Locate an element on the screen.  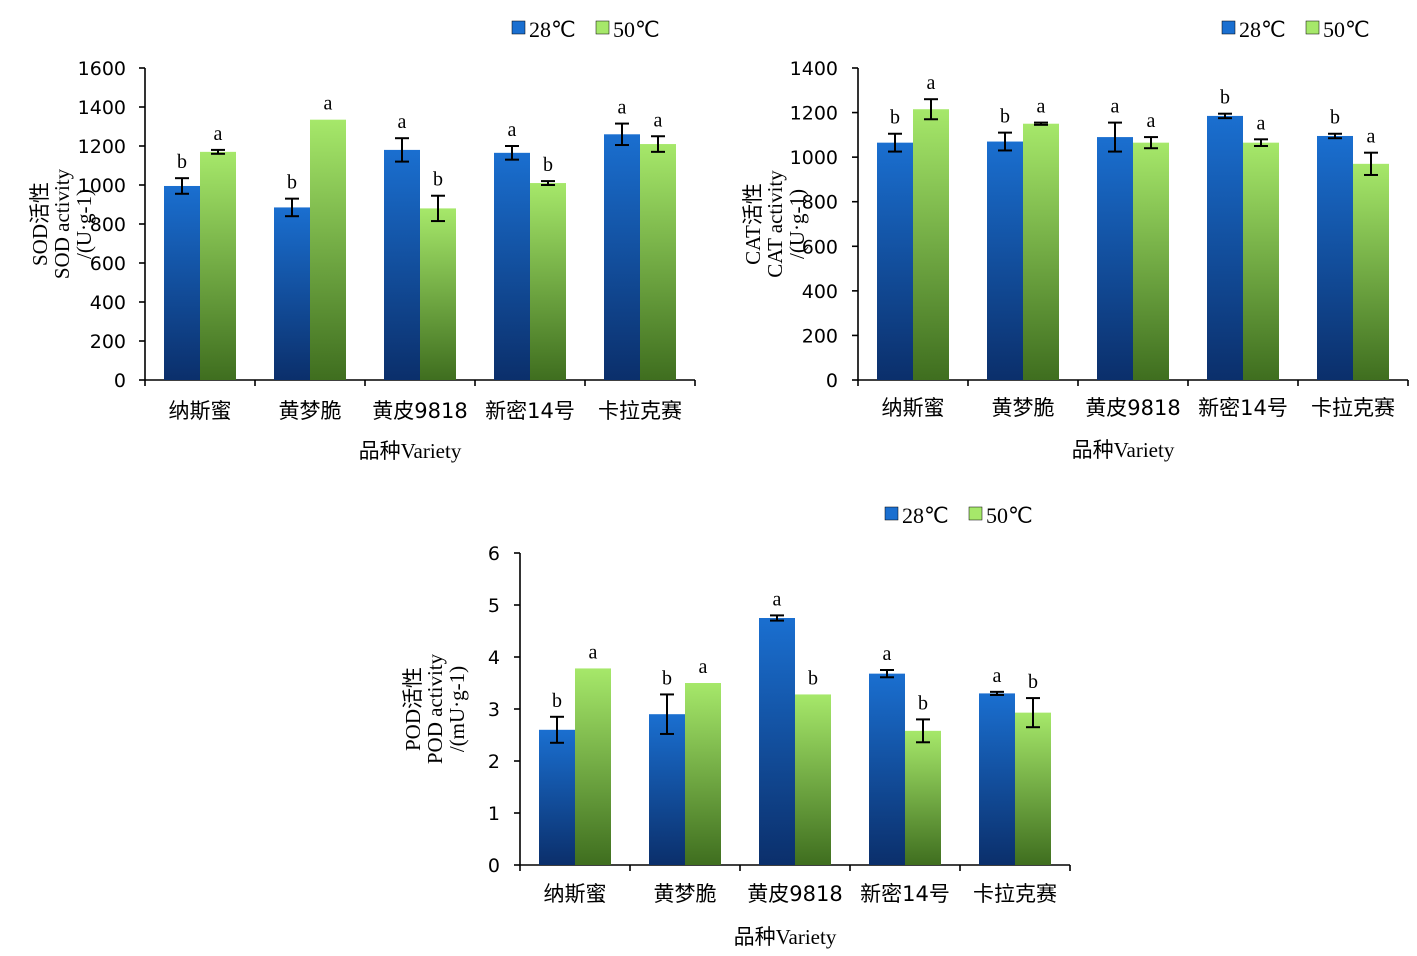
y-axis-title-line: SOD activity is located at coordinates (62, 223).